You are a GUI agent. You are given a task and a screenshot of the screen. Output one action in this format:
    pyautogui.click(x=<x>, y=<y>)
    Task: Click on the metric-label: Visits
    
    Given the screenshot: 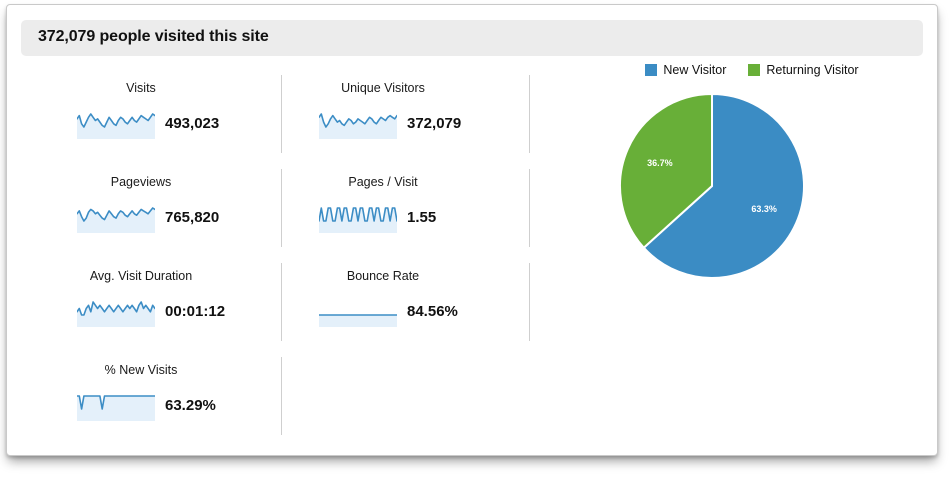 What is the action you would take?
    pyautogui.click(x=141, y=88)
    